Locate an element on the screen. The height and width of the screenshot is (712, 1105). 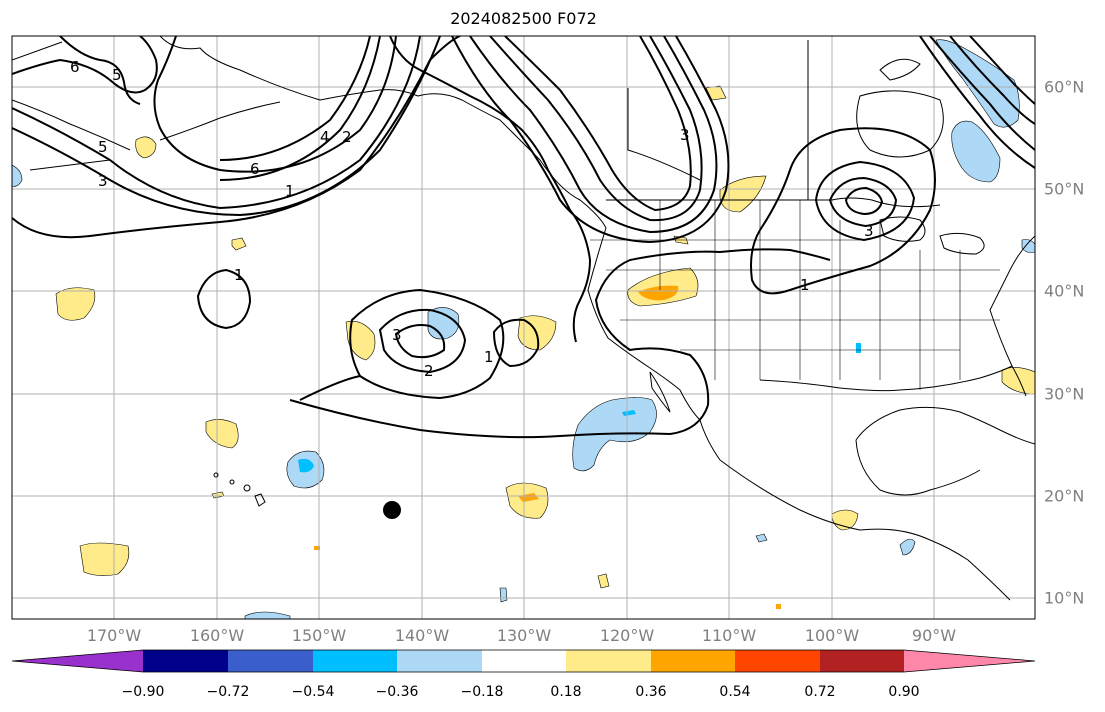
lon-tick-label: 160°W is located at coordinates (217, 635).